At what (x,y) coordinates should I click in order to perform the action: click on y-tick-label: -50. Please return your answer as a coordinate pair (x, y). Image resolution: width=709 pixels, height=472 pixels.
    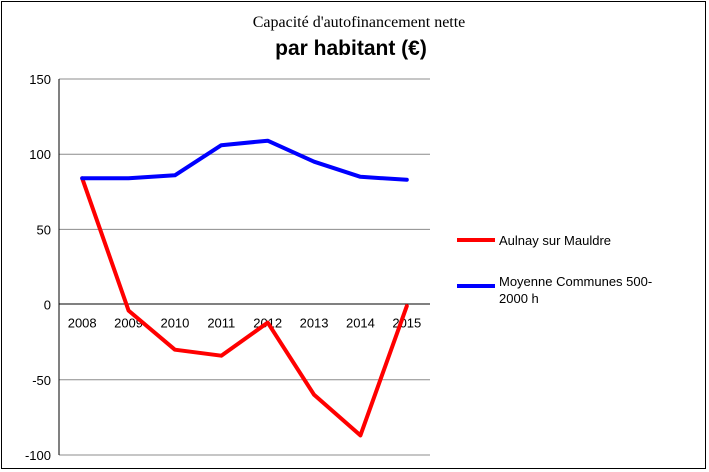
    Looking at the image, I should click on (41, 380).